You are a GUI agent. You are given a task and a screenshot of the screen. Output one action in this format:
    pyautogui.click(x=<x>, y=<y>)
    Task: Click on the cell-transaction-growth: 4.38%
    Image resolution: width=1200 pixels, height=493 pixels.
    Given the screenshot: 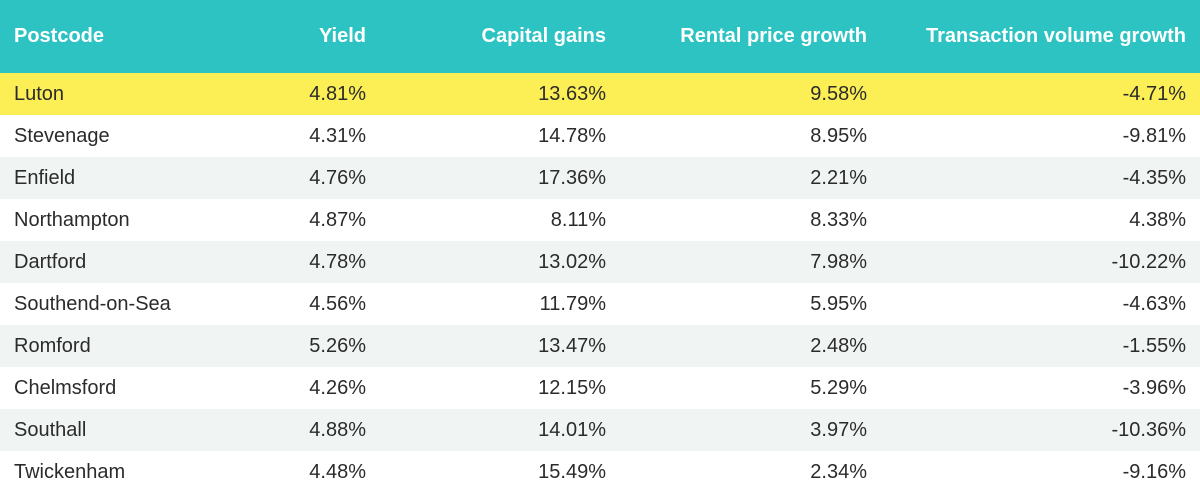 What is the action you would take?
    pyautogui.click(x=1157, y=219)
    